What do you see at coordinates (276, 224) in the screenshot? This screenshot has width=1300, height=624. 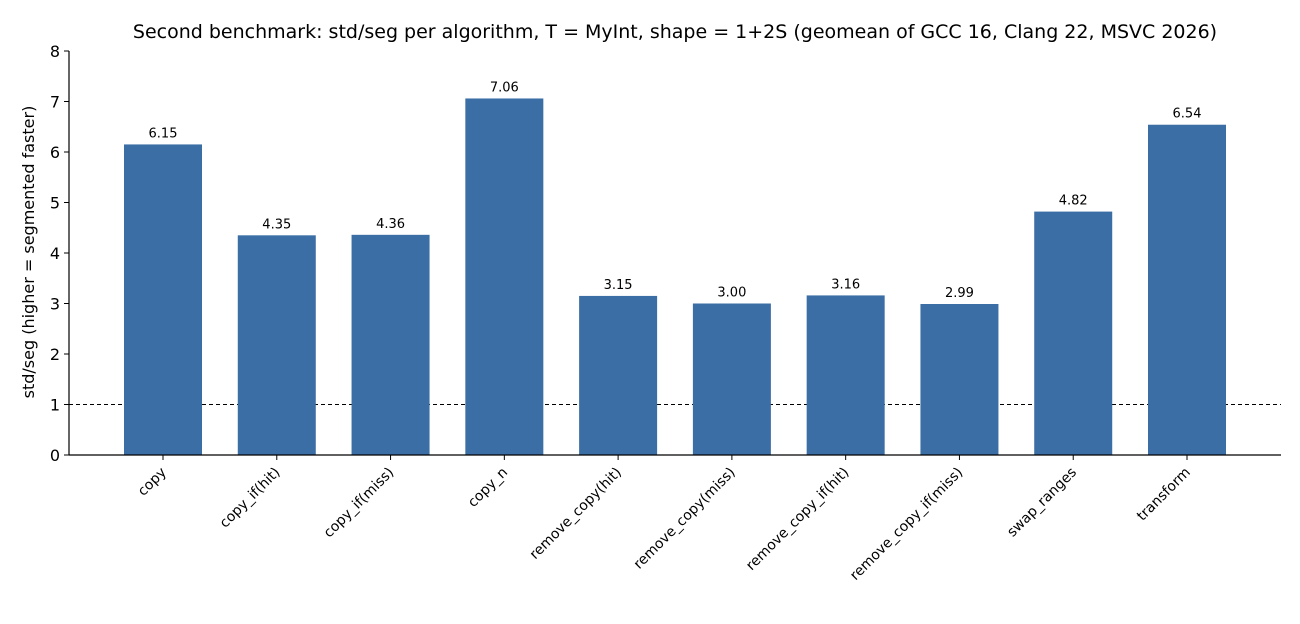 I see `data-label-copy_if(hit): 4.35` at bounding box center [276, 224].